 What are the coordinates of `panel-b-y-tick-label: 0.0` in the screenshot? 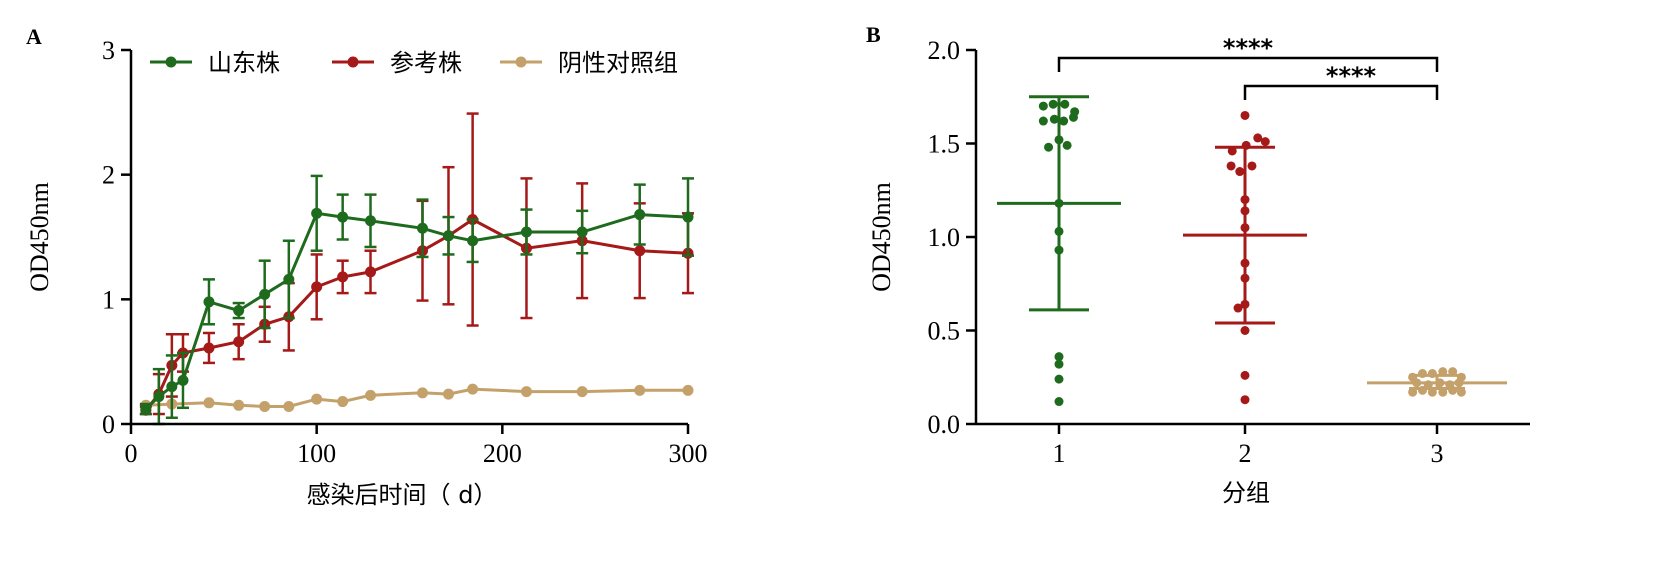 It's located at (944, 424).